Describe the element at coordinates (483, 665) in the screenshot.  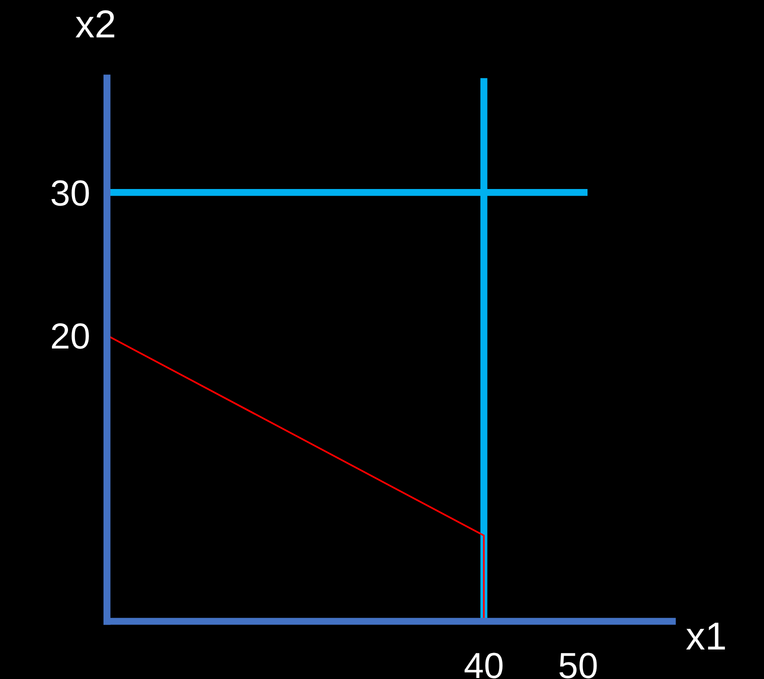
I see `x-tick-label: 40` at that location.